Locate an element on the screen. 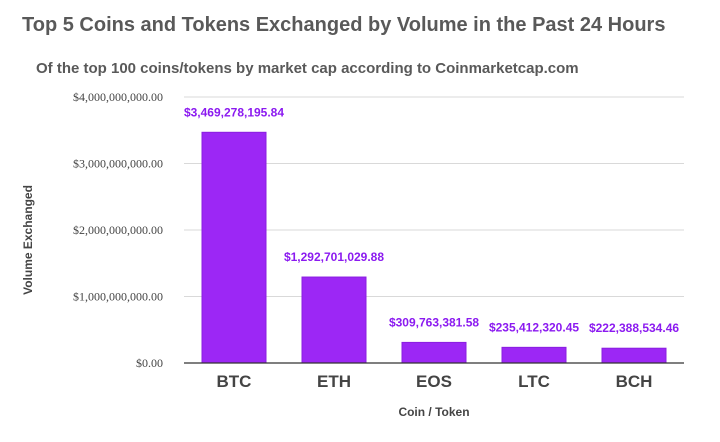  x-tick-label: BCH is located at coordinates (634, 381).